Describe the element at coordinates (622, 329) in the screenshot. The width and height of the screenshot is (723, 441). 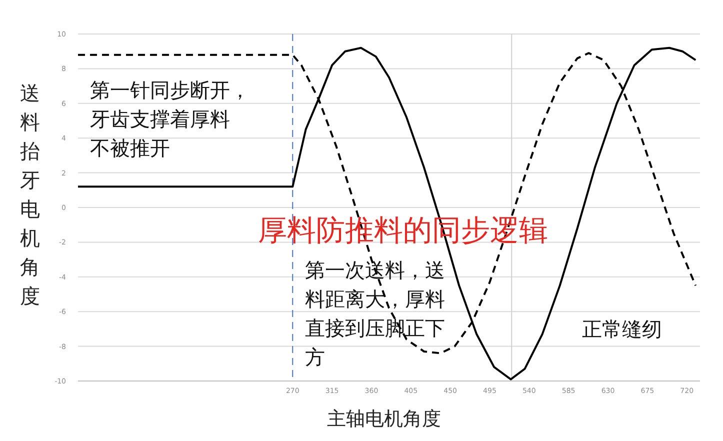
I see `annotation: 正常缝纫` at that location.